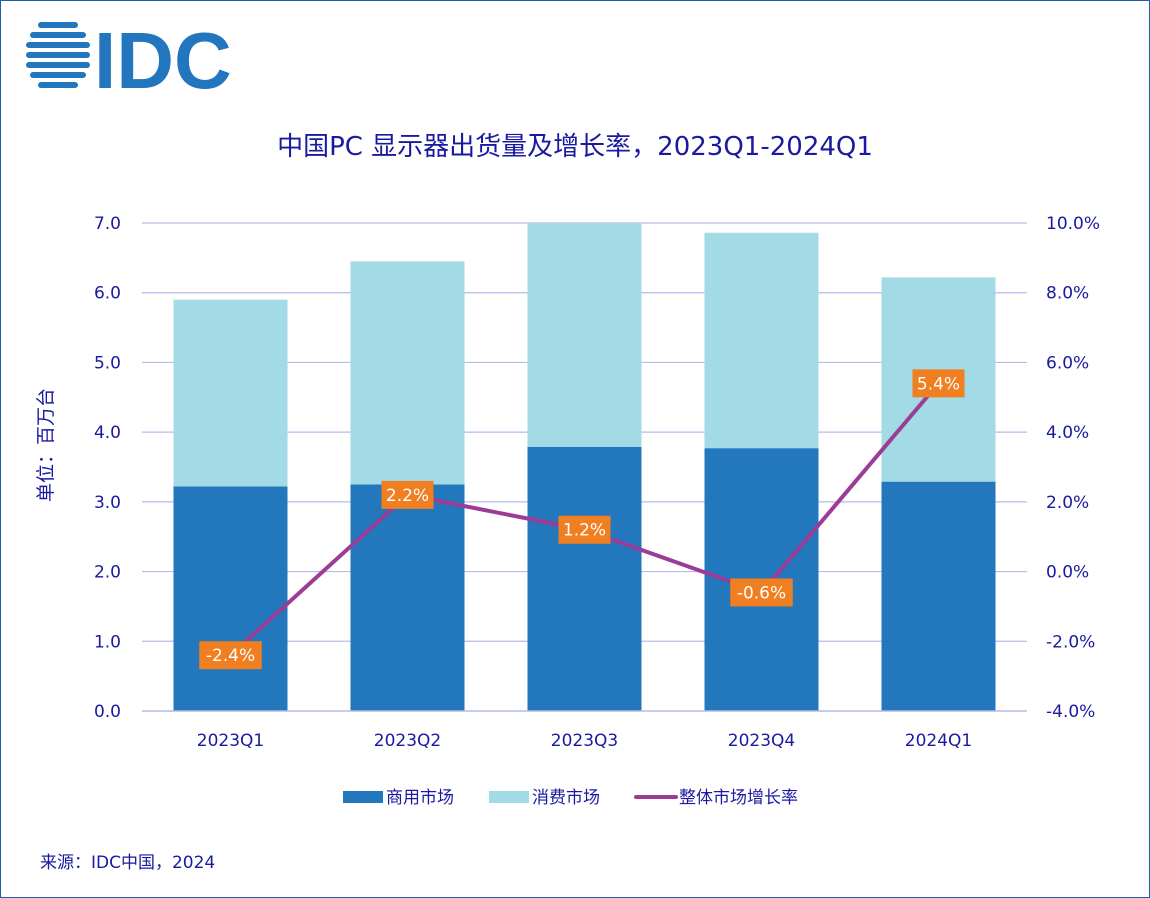 The height and width of the screenshot is (898, 1150). Describe the element at coordinates (1067, 433) in the screenshot. I see `y2-tick-label: 4.0%` at that location.